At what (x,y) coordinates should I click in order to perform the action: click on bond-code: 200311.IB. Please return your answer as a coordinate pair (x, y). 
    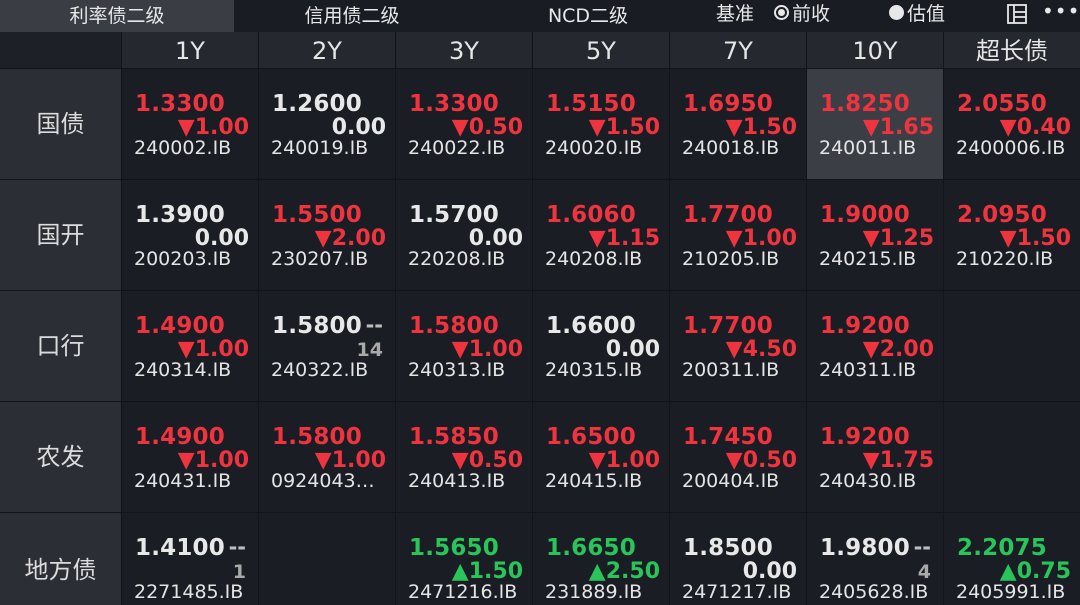
    Looking at the image, I should click on (731, 370).